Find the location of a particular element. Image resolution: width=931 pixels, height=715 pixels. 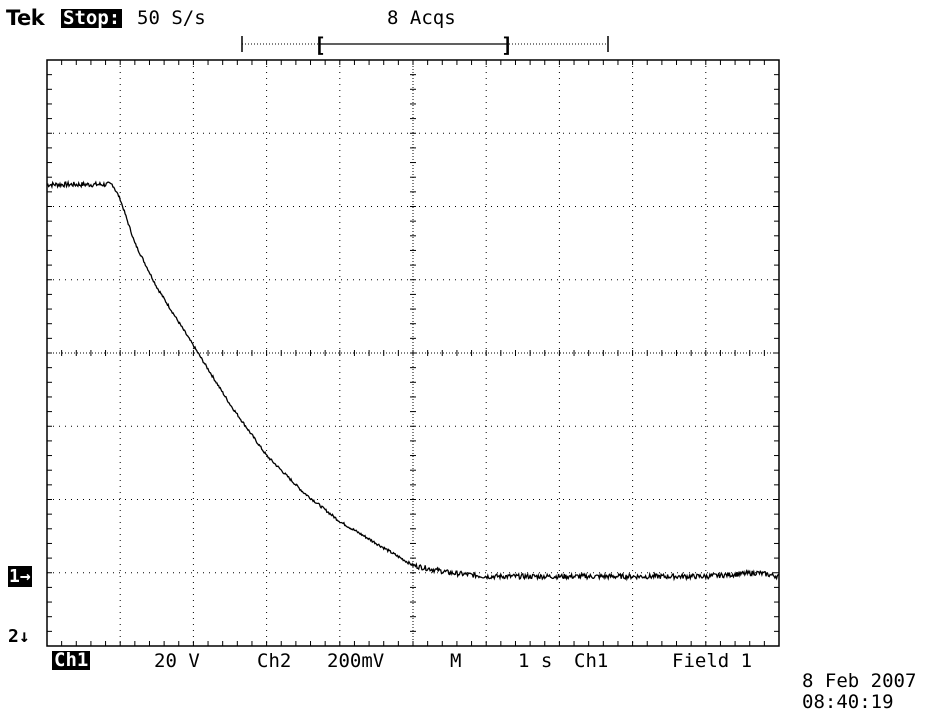

ch2-marker-label: 2↓ is located at coordinates (19, 636).